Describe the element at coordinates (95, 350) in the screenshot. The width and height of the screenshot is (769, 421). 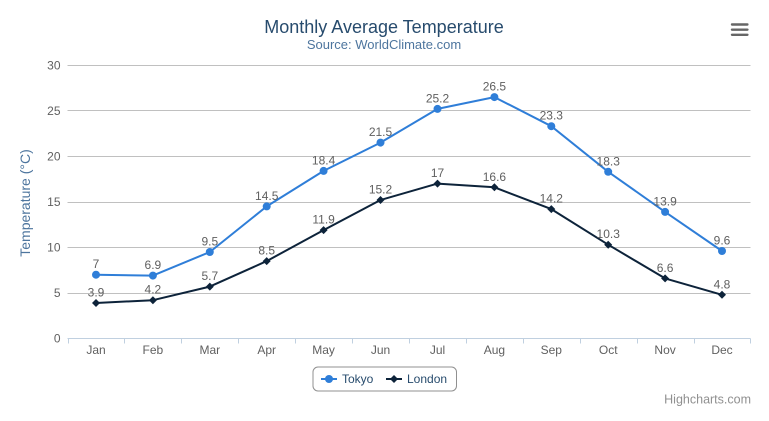
I see `svg-text: Jan` at that location.